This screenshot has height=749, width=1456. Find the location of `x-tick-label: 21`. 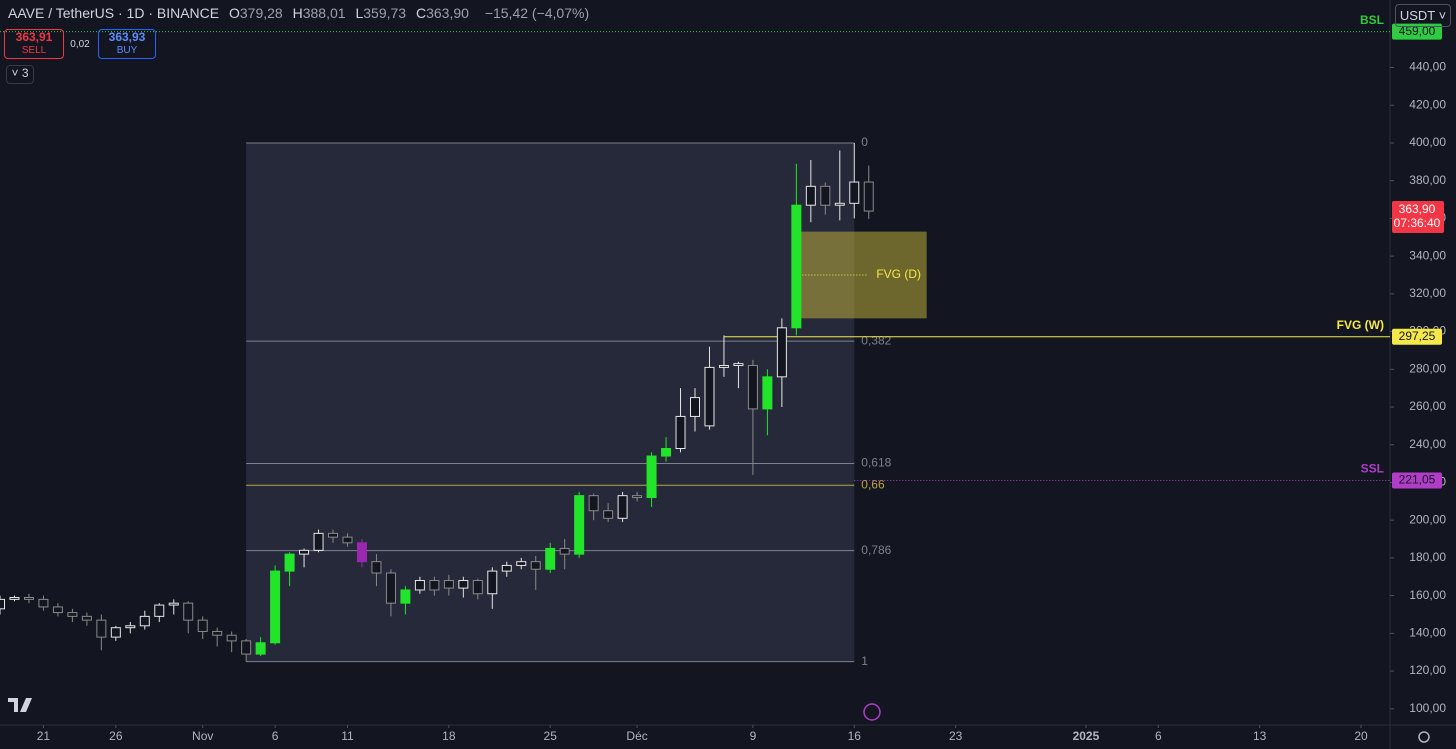

x-tick-label: 21 is located at coordinates (44, 736).